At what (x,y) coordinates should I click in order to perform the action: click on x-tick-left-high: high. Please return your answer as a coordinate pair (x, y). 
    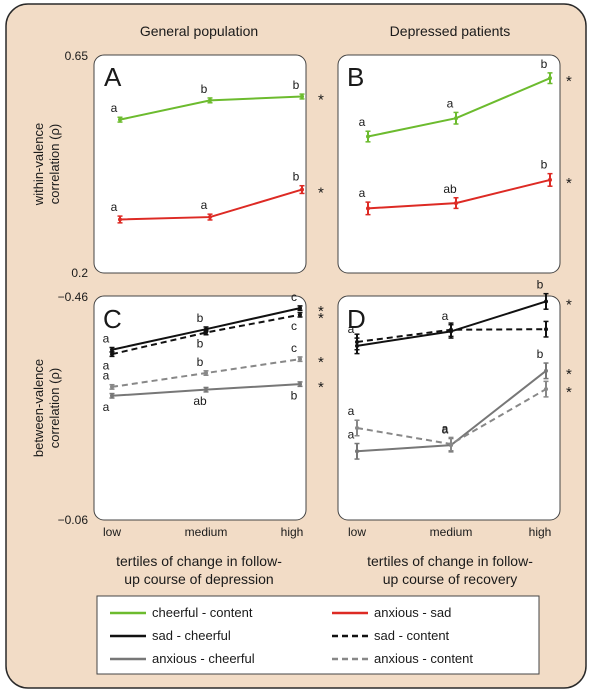
    Looking at the image, I should click on (292, 532).